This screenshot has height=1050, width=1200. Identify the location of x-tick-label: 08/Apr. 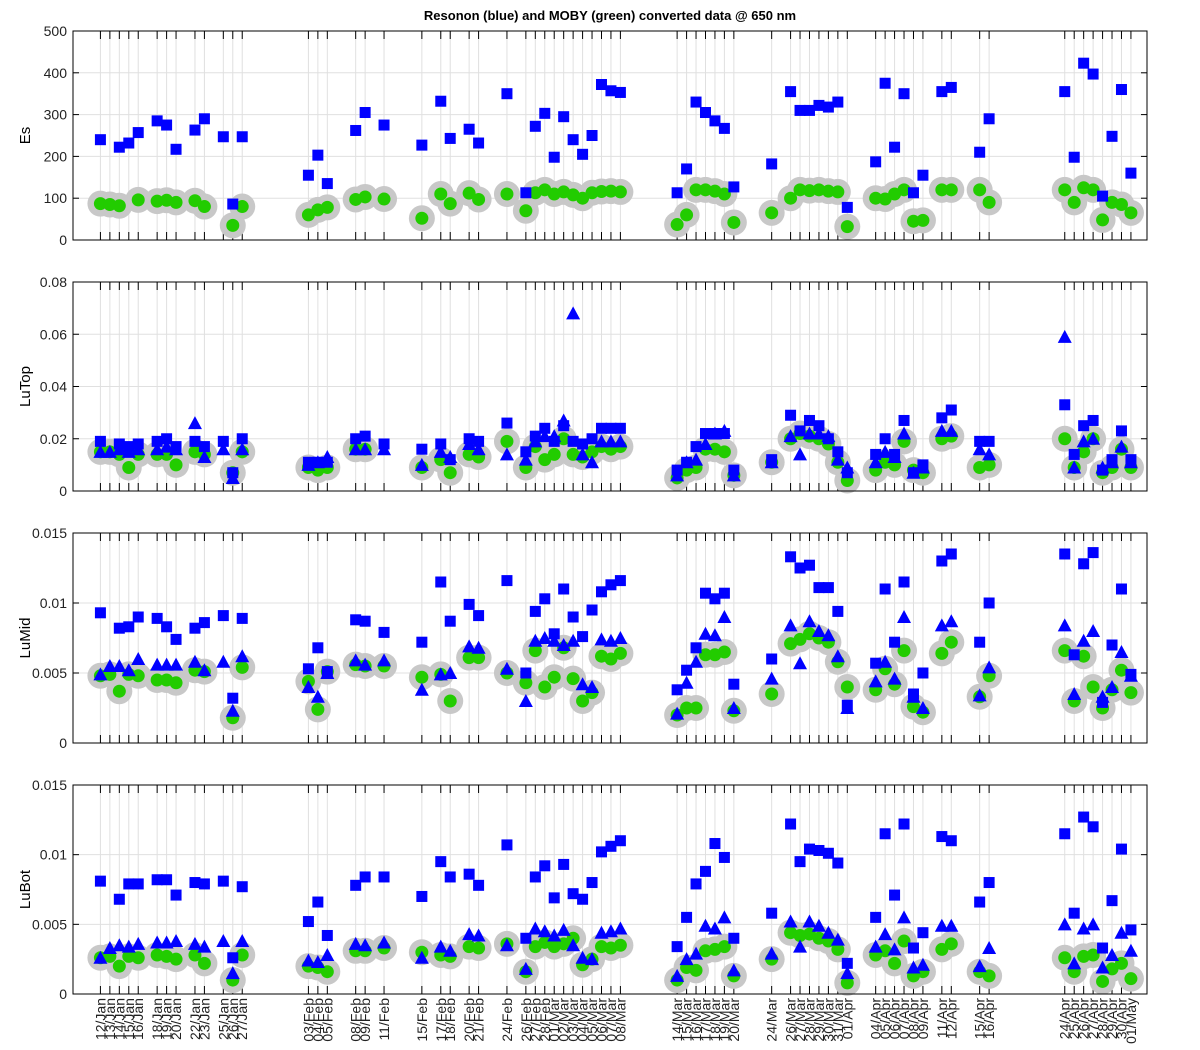
(913, 1019).